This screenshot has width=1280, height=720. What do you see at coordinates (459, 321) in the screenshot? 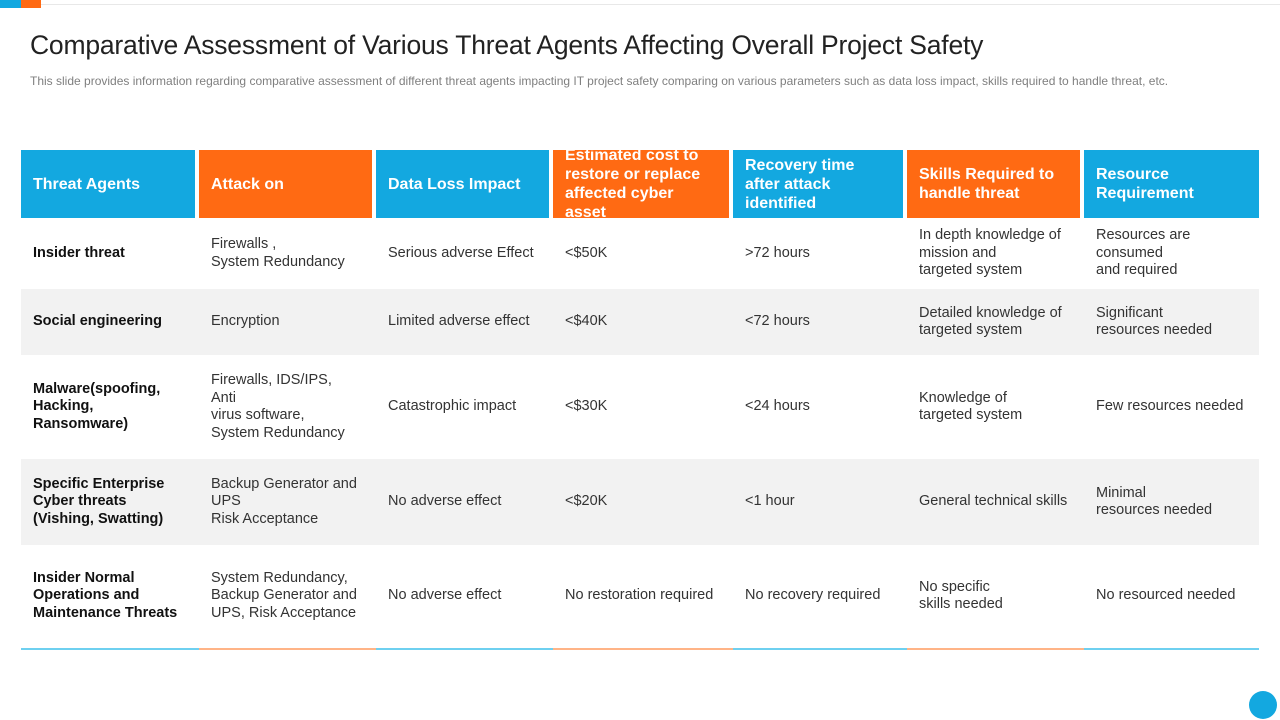
I see `cell-data-loss-impact: Limited adverse effect` at bounding box center [459, 321].